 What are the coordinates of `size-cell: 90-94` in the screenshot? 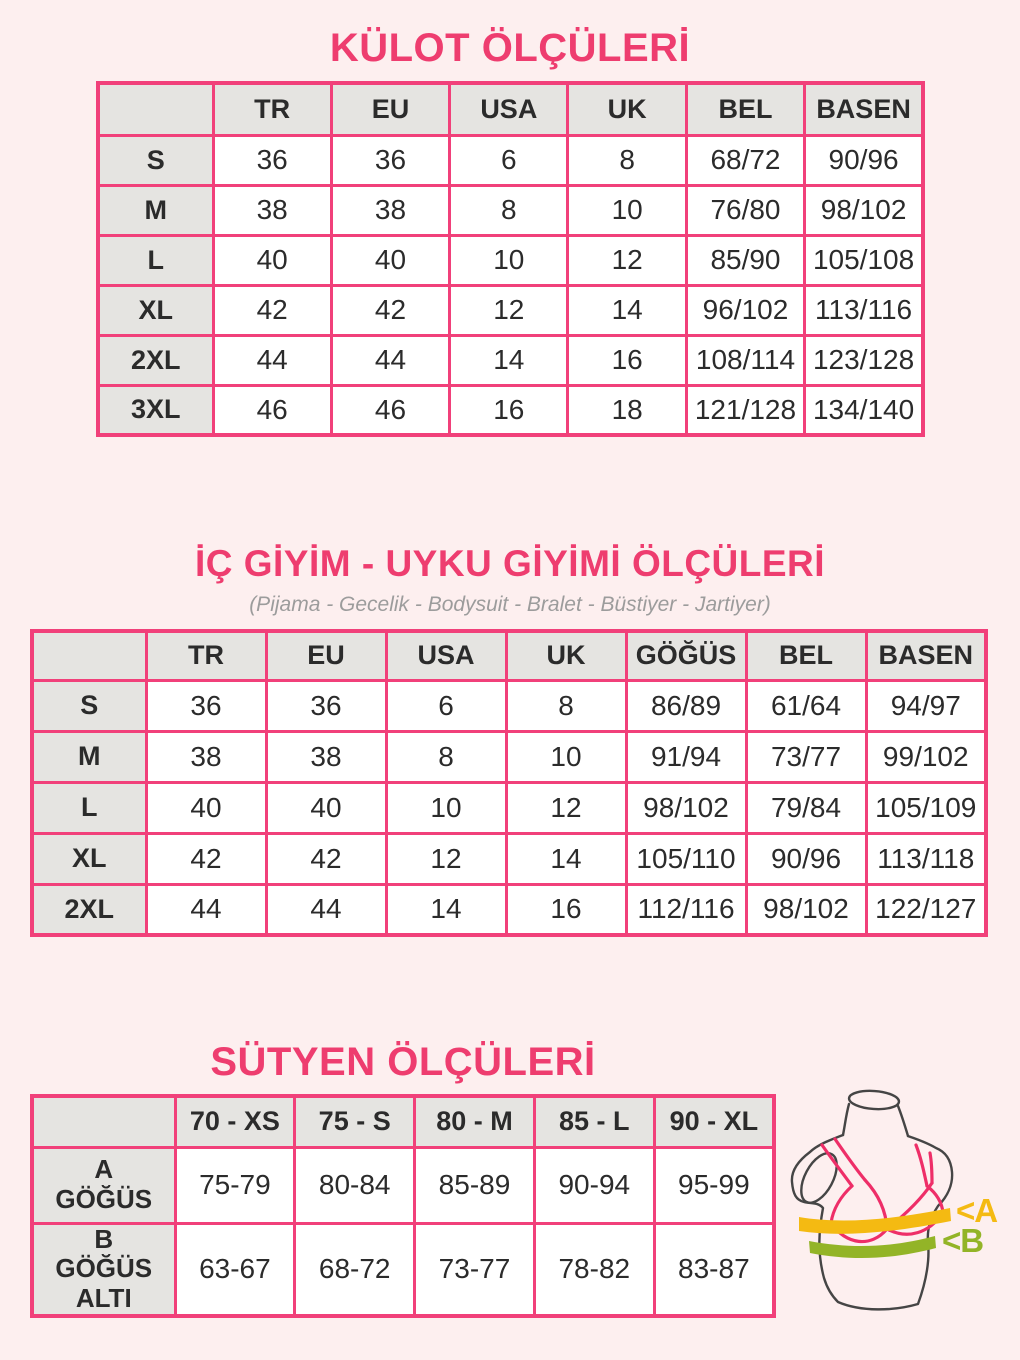 It's located at (594, 1185).